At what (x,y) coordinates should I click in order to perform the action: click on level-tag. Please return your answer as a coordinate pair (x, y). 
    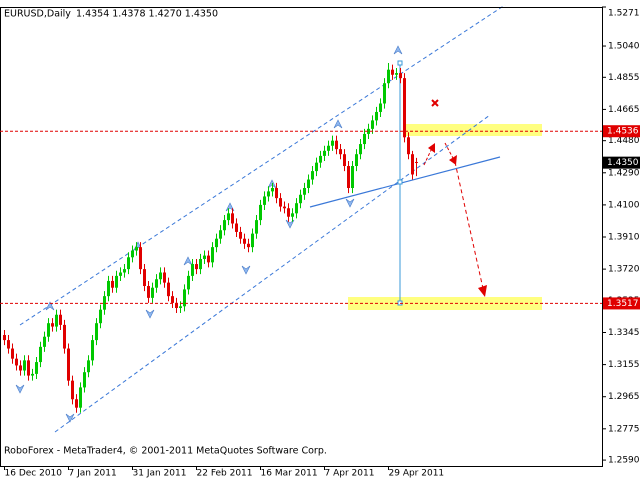
    Looking at the image, I should click on (621, 303).